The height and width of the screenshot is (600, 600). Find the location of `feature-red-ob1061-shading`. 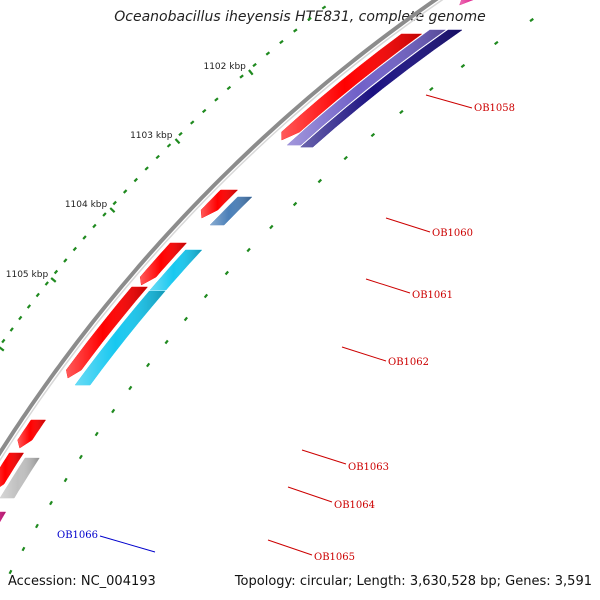

feature-red-ob1061-shading is located at coordinates (163, 264).